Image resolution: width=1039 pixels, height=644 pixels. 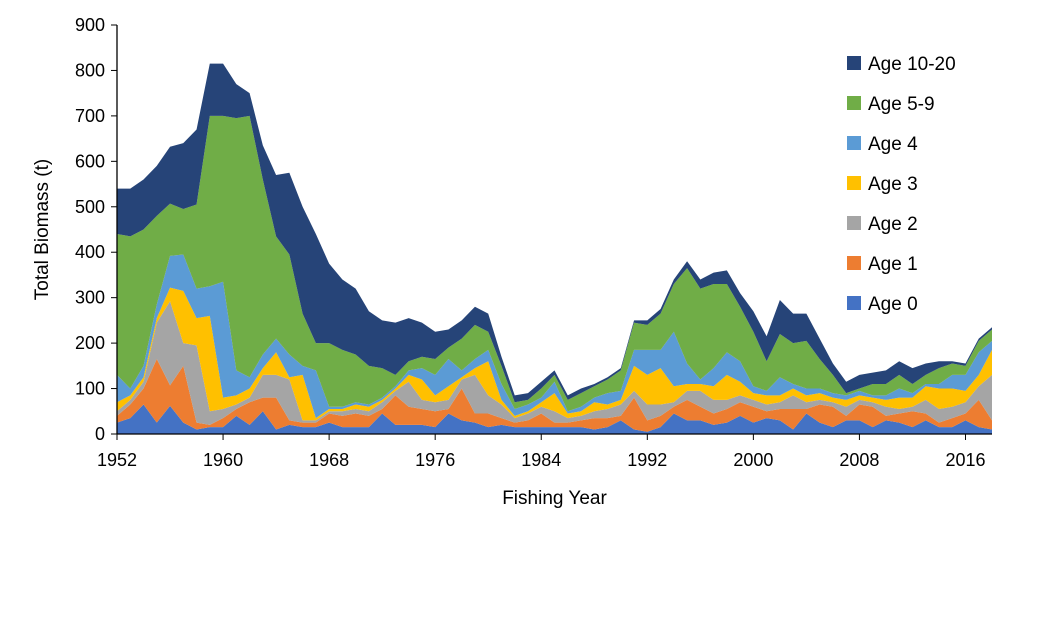 What do you see at coordinates (912, 64) in the screenshot?
I see `legend-label-age-10-20: Age 10-20` at bounding box center [912, 64].